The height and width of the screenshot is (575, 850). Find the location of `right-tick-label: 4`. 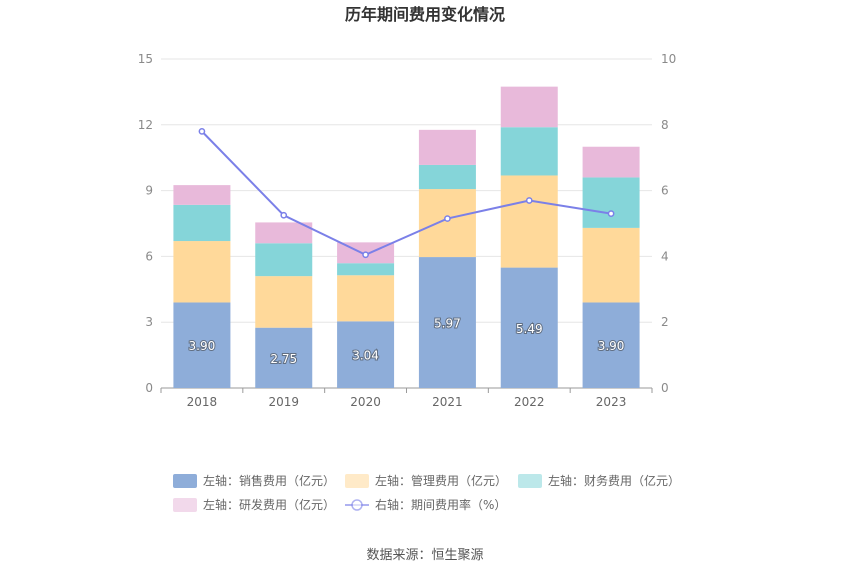

right-tick-label: 4 is located at coordinates (665, 256).